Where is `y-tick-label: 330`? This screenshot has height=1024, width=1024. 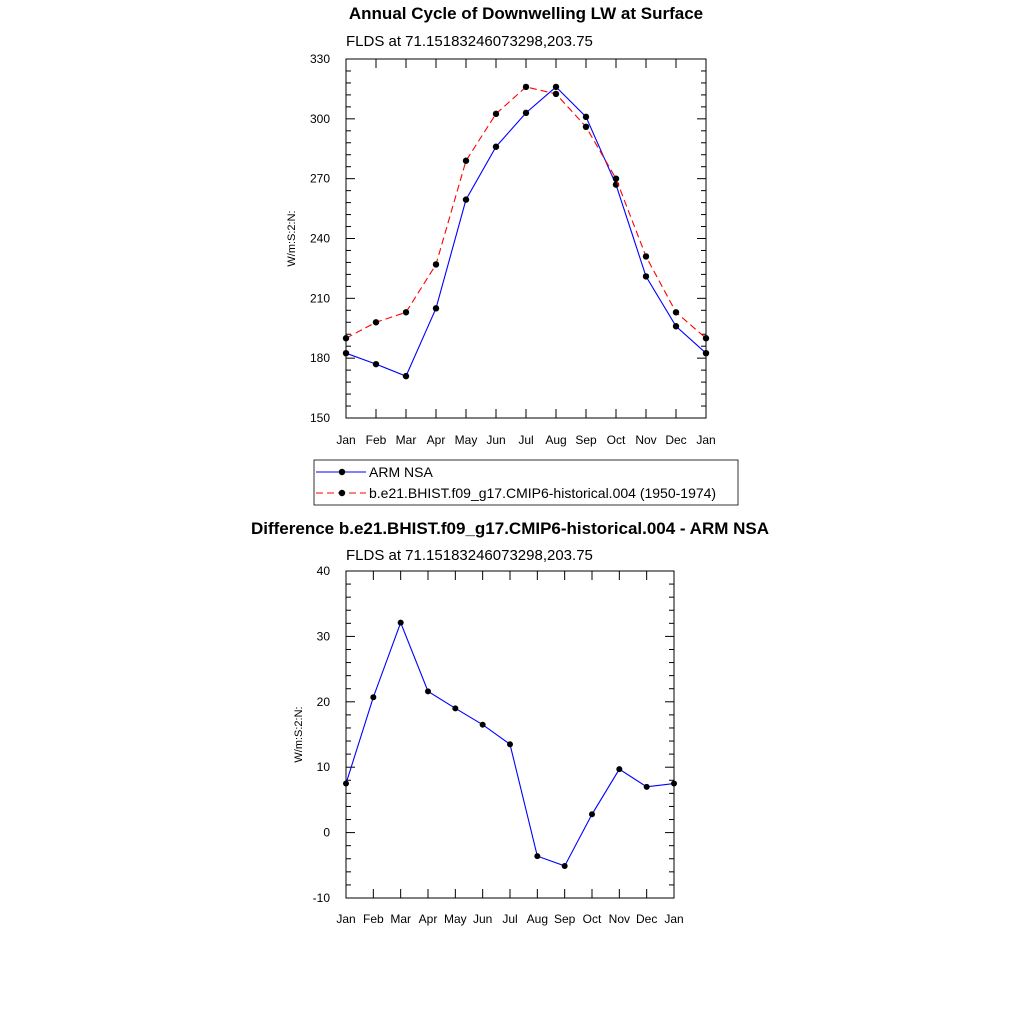 y-tick-label: 330 is located at coordinates (320, 59).